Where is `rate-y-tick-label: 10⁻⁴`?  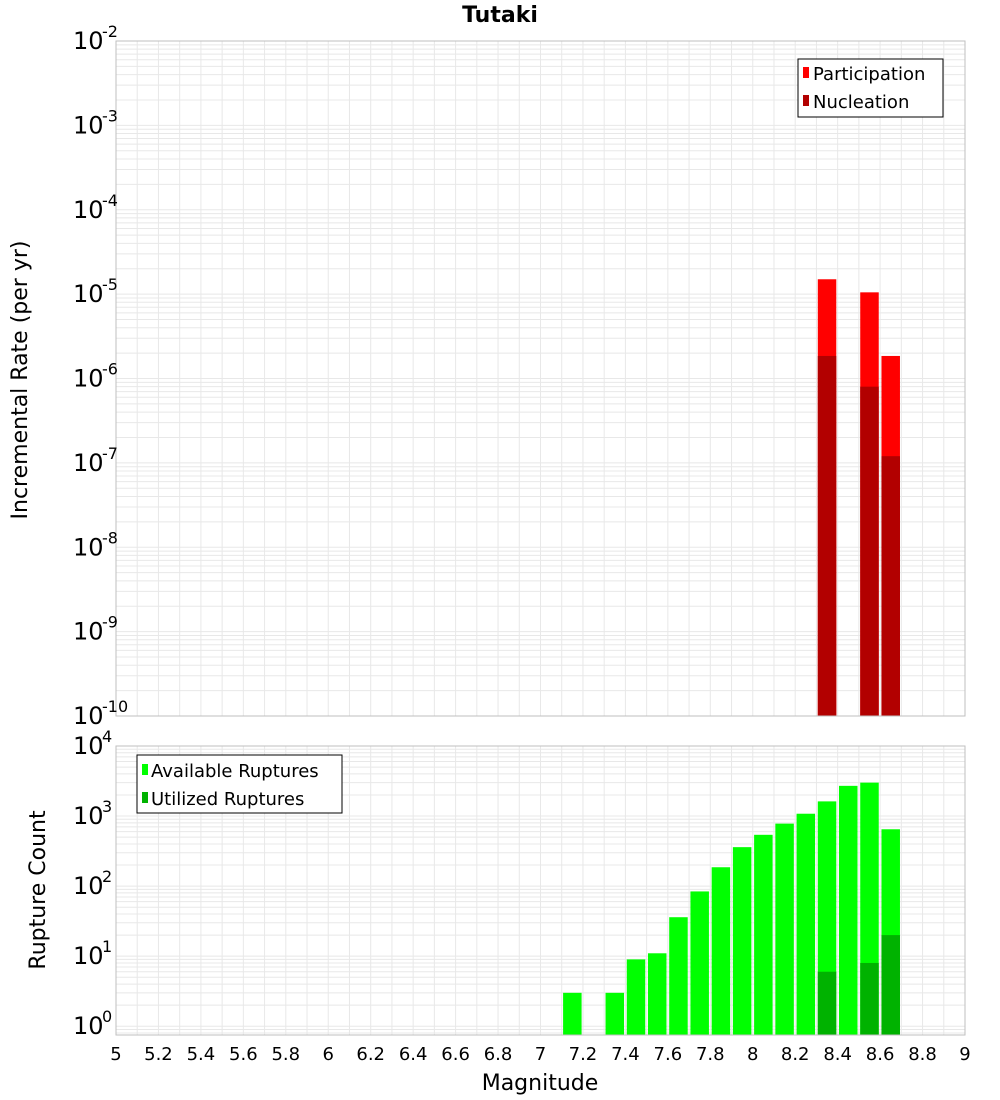
rate-y-tick-label: 10⁻⁴ is located at coordinates (95, 207).